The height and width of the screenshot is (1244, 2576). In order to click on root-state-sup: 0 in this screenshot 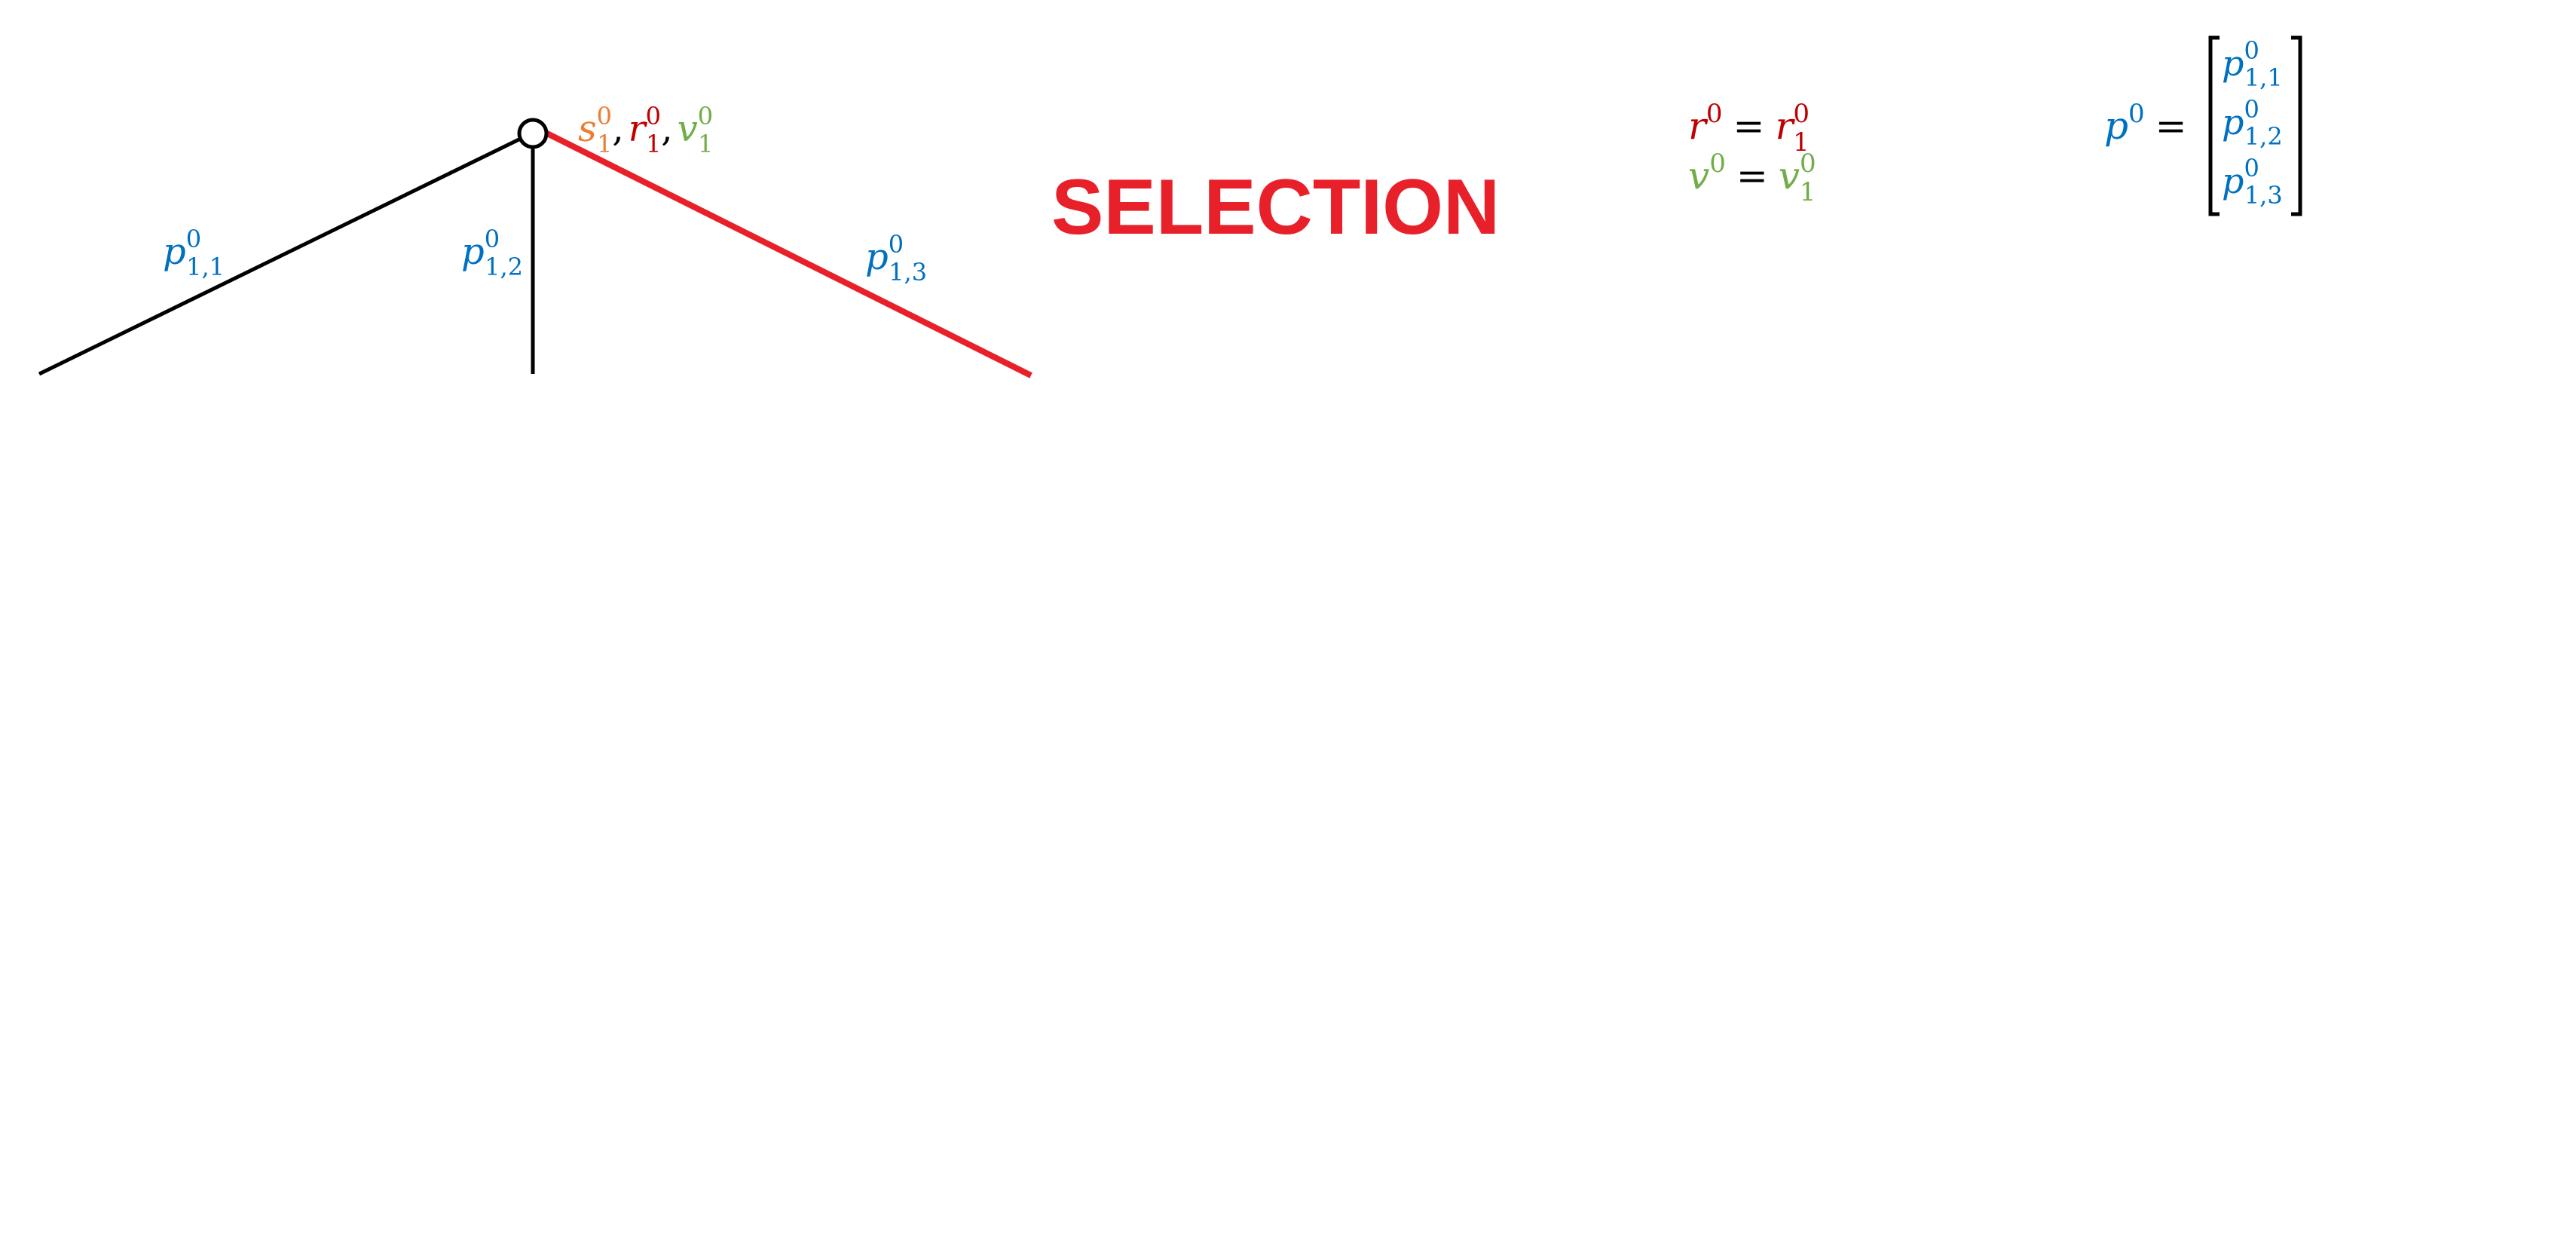, I will do `click(605, 116)`.